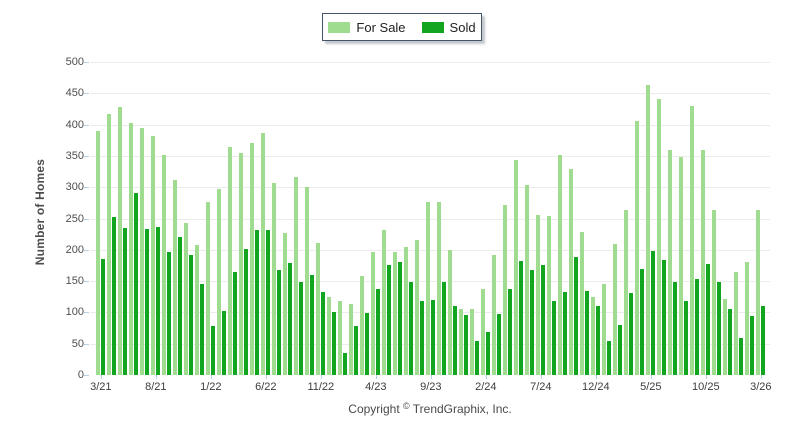  I want to click on sold-swatch, so click(432, 27).